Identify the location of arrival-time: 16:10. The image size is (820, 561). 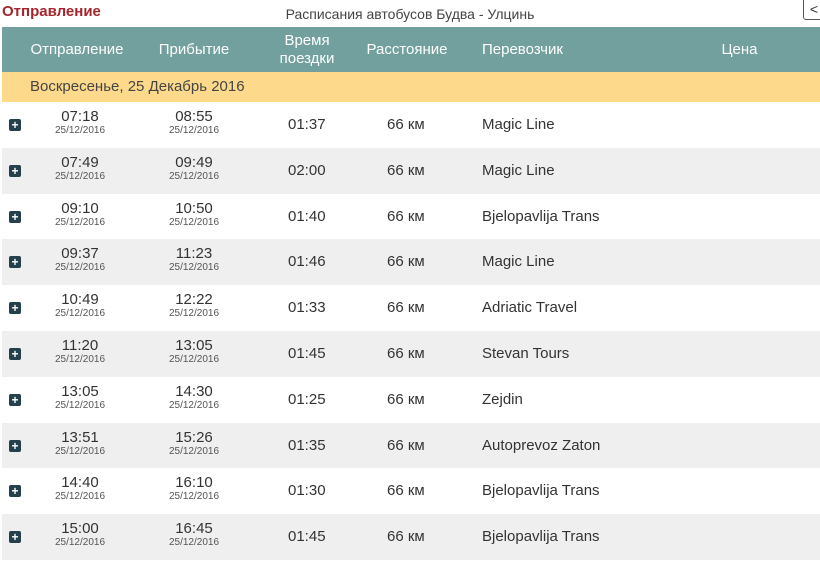
(194, 483).